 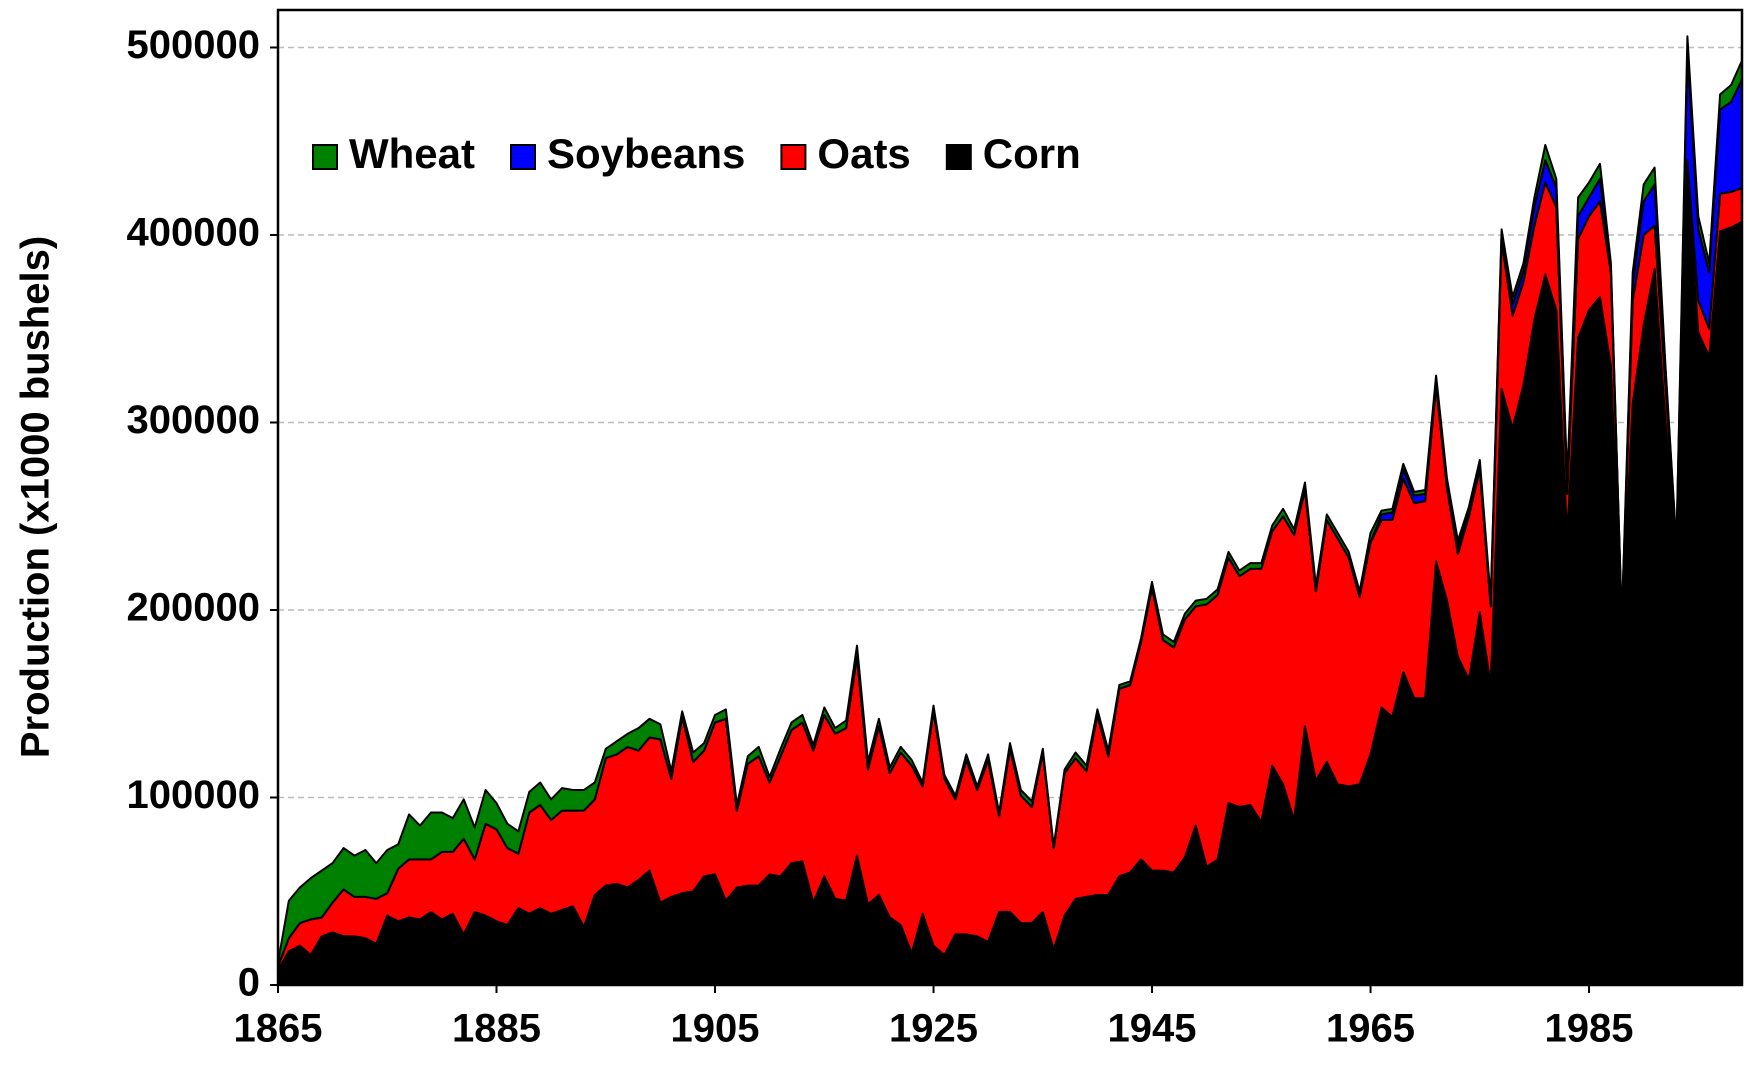 I want to click on y-tick-label: 200000, so click(x=193, y=608).